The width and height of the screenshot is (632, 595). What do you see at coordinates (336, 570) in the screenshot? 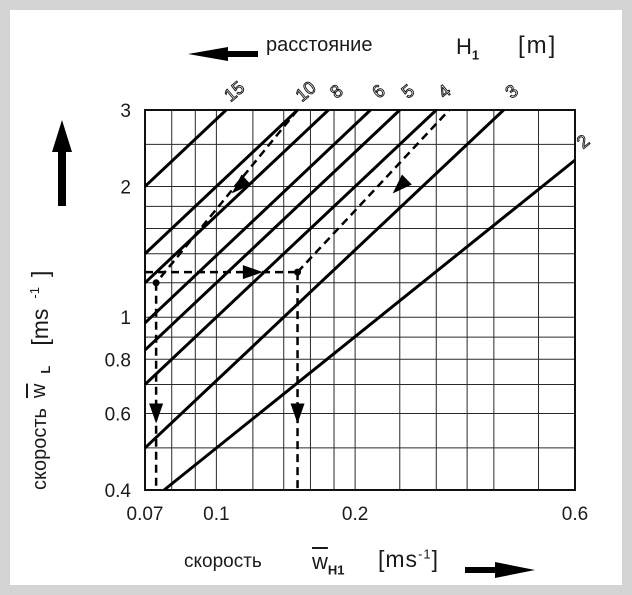
I see `x-axis-symbol-sub: H1` at bounding box center [336, 570].